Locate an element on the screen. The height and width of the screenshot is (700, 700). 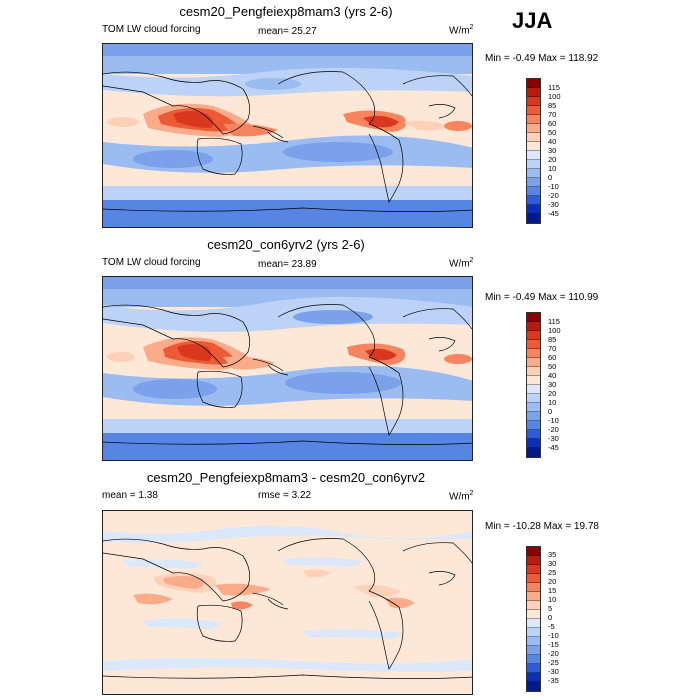
colorbar-tick-label: 15 is located at coordinates (552, 590).